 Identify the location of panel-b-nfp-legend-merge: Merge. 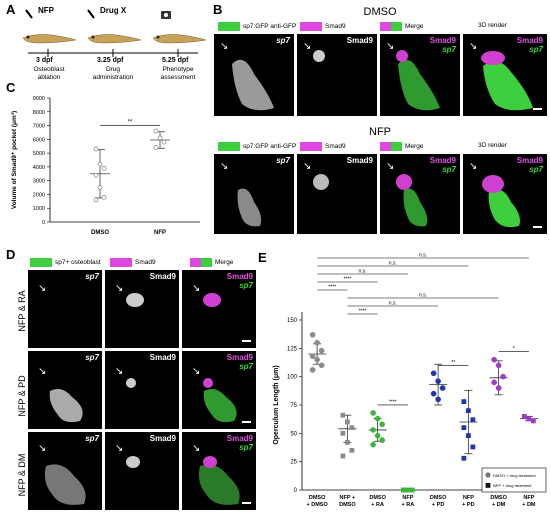
(401, 146).